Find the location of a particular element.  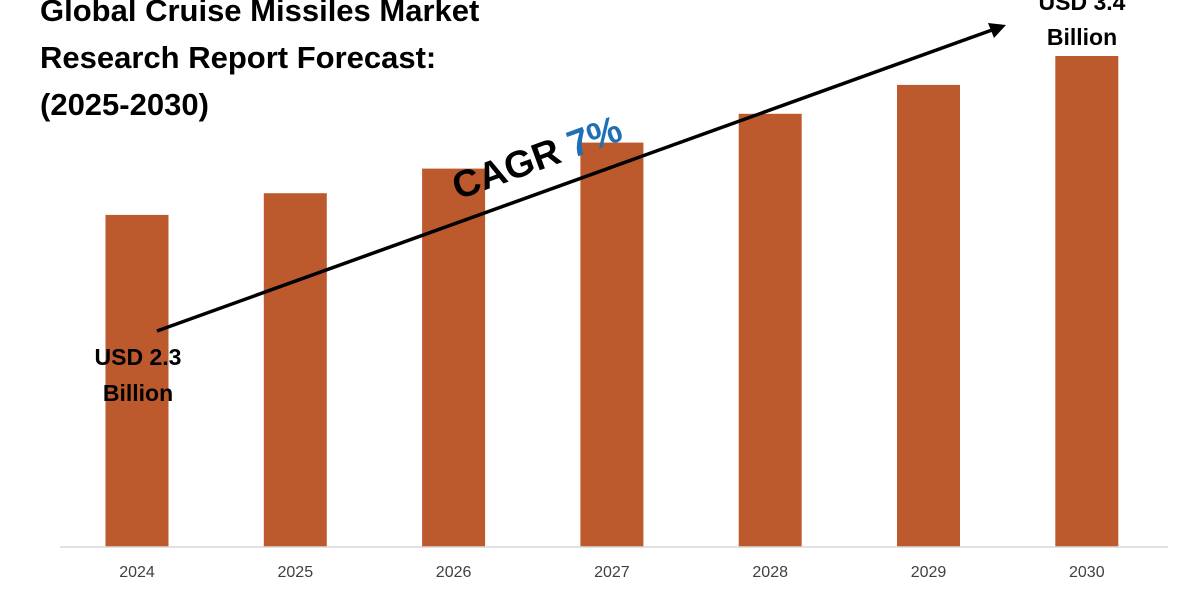

bar-2025 is located at coordinates (295, 370).